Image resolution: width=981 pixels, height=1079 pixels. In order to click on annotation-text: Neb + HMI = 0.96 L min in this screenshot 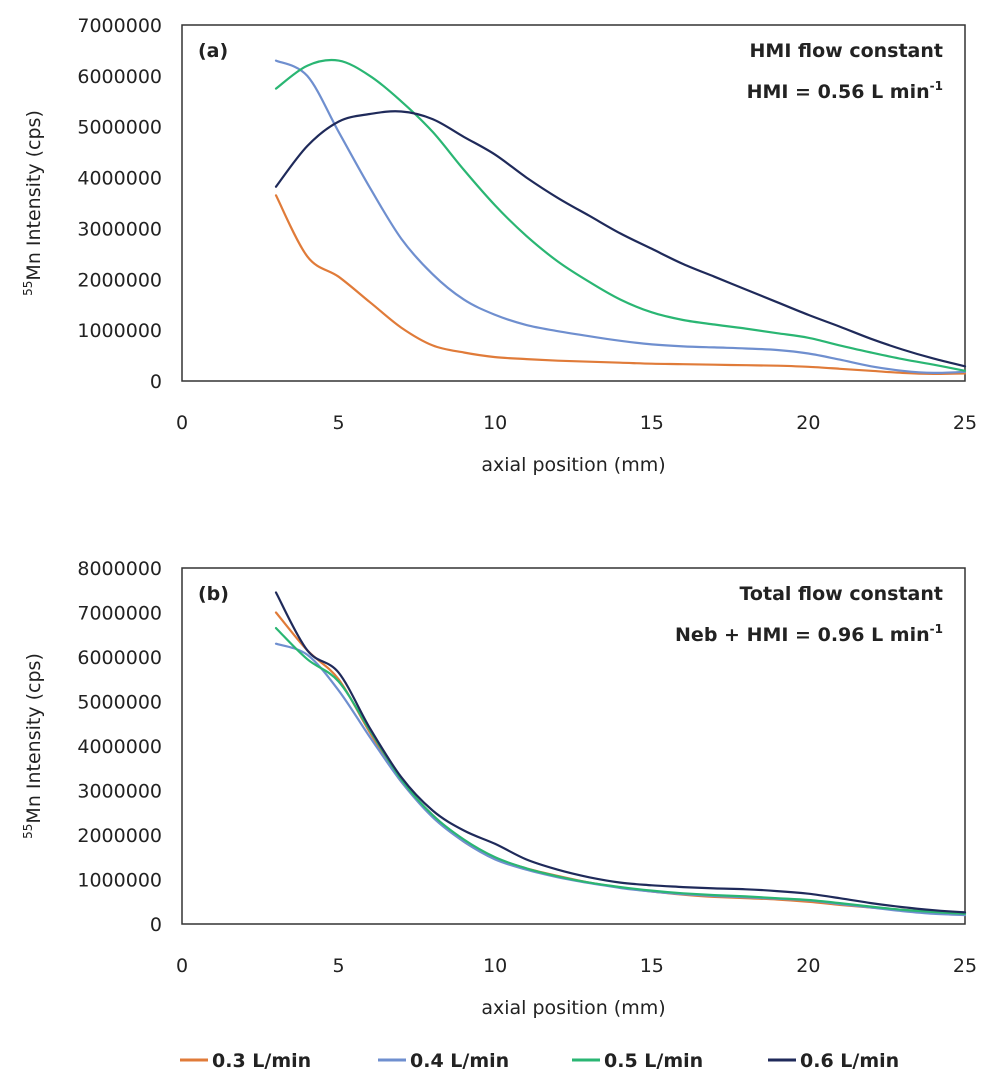, I will do `click(802, 635)`.